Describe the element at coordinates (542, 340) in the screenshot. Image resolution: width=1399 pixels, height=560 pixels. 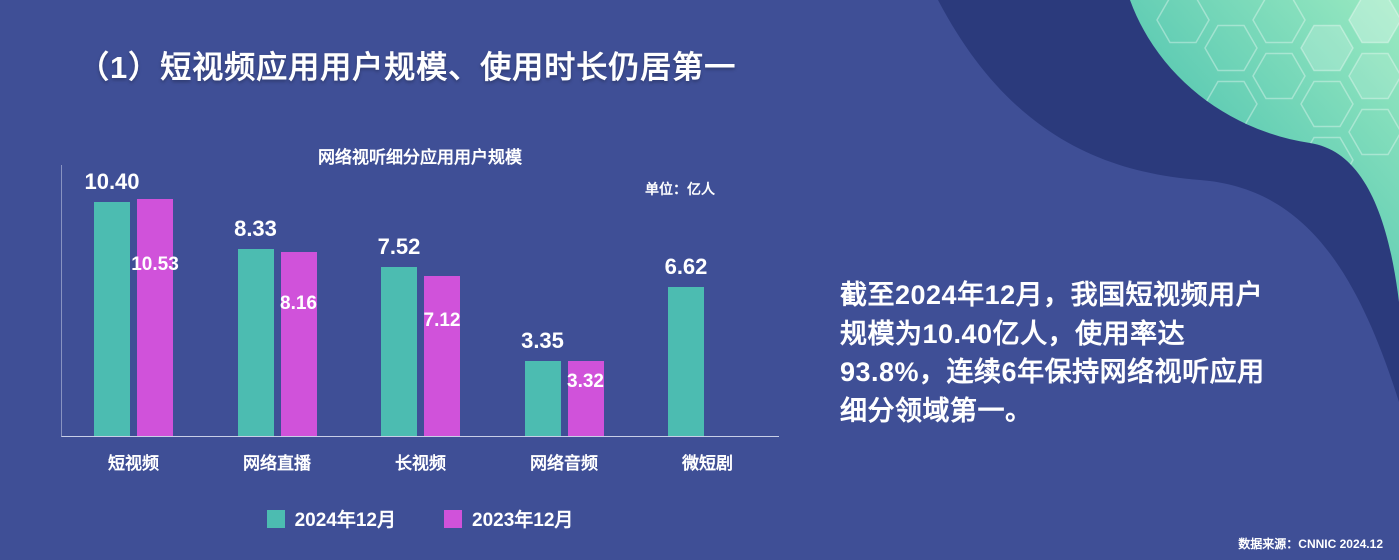
I see `bar-value-label: 3.35` at that location.